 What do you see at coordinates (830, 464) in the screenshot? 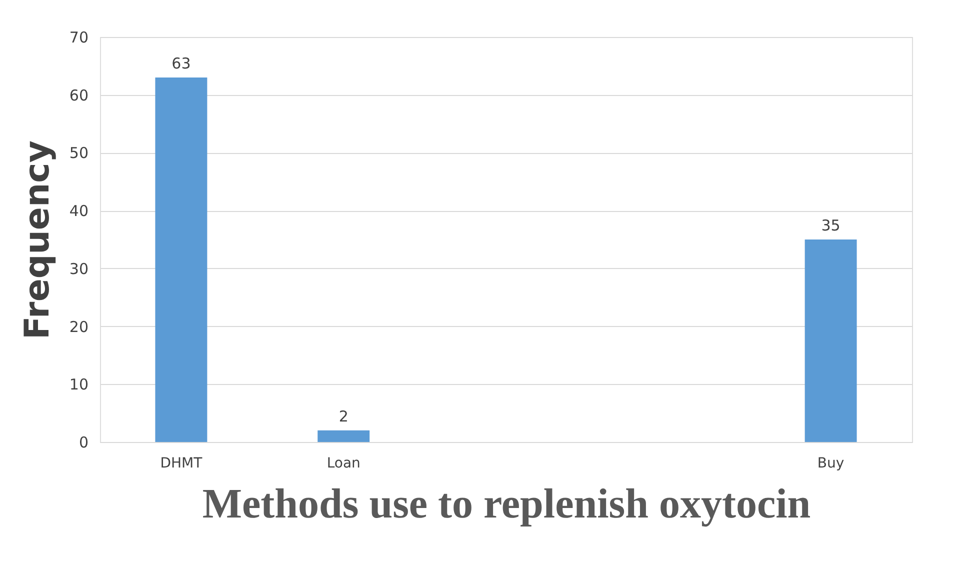
I see `x-tick-label: Buy` at bounding box center [830, 464].